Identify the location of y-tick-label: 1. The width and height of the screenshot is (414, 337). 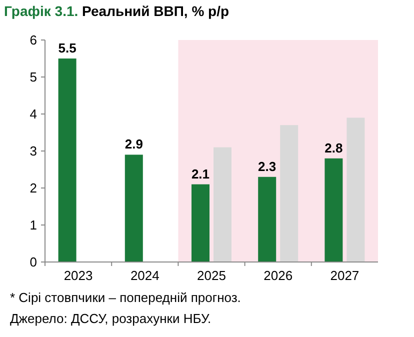
(33, 225).